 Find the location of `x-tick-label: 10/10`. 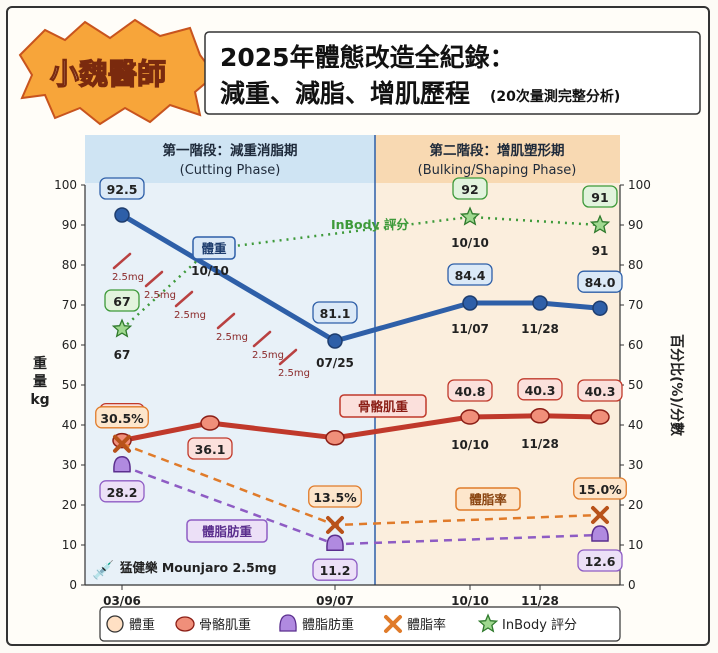

x-tick-label: 10/10 is located at coordinates (470, 601).